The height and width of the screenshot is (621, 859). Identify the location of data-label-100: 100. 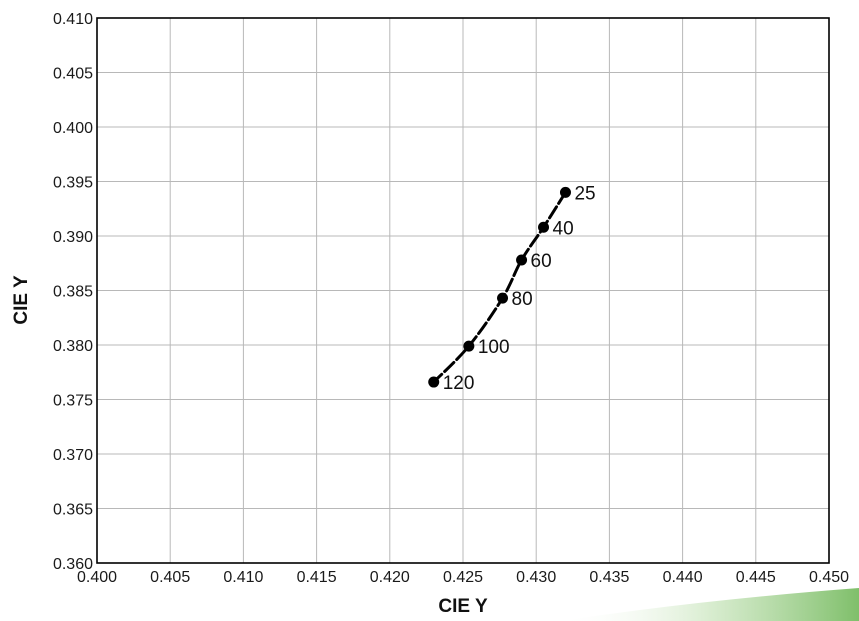
(494, 347).